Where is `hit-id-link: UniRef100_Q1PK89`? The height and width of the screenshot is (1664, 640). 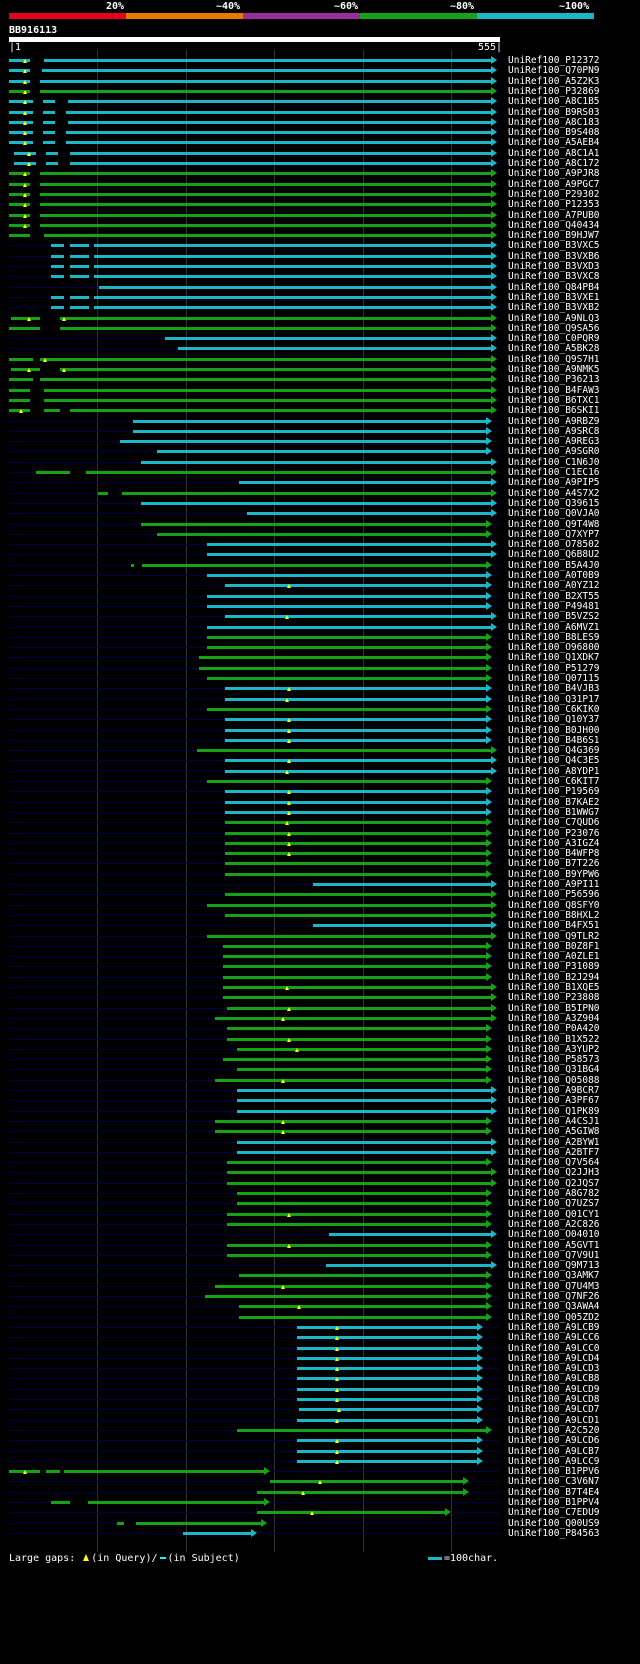
hit-id-link: UniRef100_Q1PK89 is located at coordinates (554, 1111).